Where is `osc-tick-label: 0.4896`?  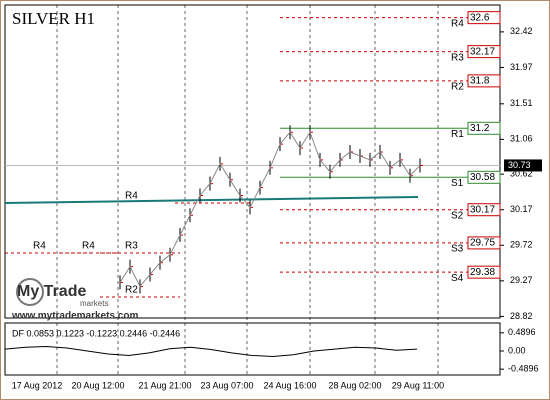 osc-tick-label: 0.4896 is located at coordinates (522, 332).